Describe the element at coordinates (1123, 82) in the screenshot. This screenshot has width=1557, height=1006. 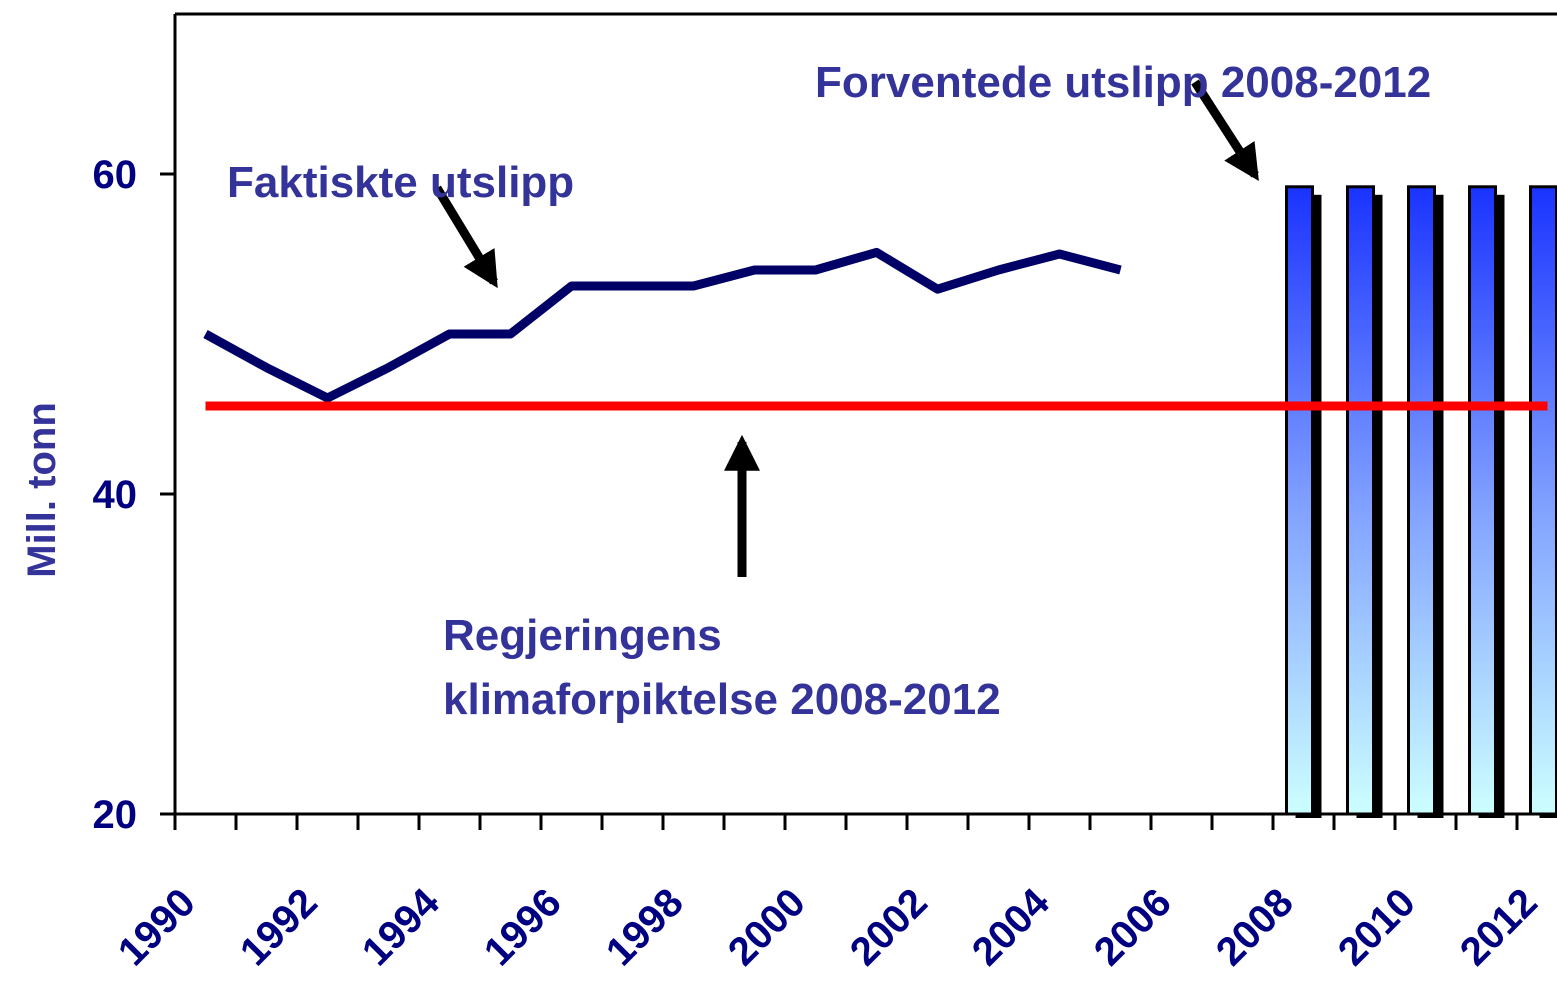
I see `annotation: Forventede utslipp 2008-2012` at that location.